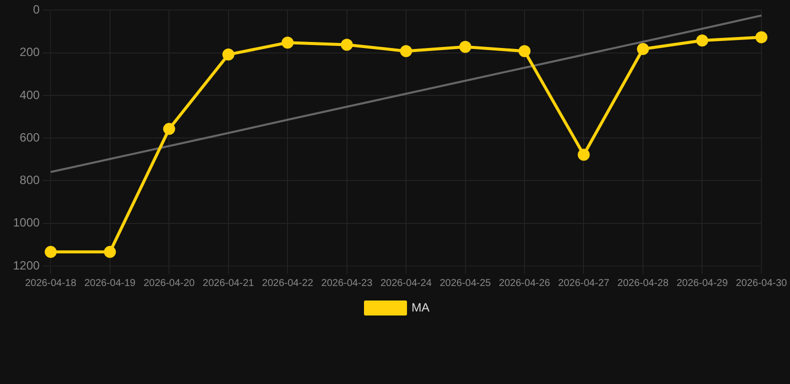 The width and height of the screenshot is (790, 384). What do you see at coordinates (51, 283) in the screenshot?
I see `x-tick-label: 2026-04-18` at bounding box center [51, 283].